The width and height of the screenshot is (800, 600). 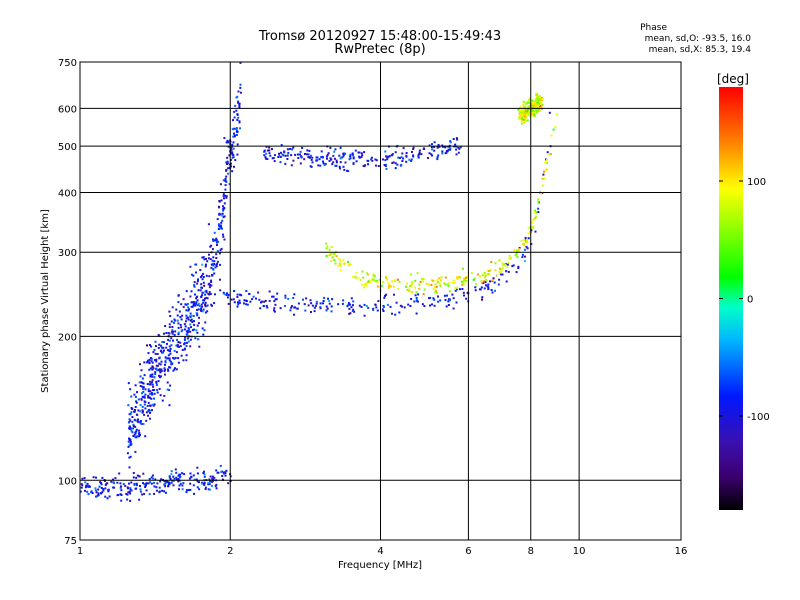 What do you see at coordinates (67, 193) in the screenshot?
I see `y-tick-label: 400` at bounding box center [67, 193].